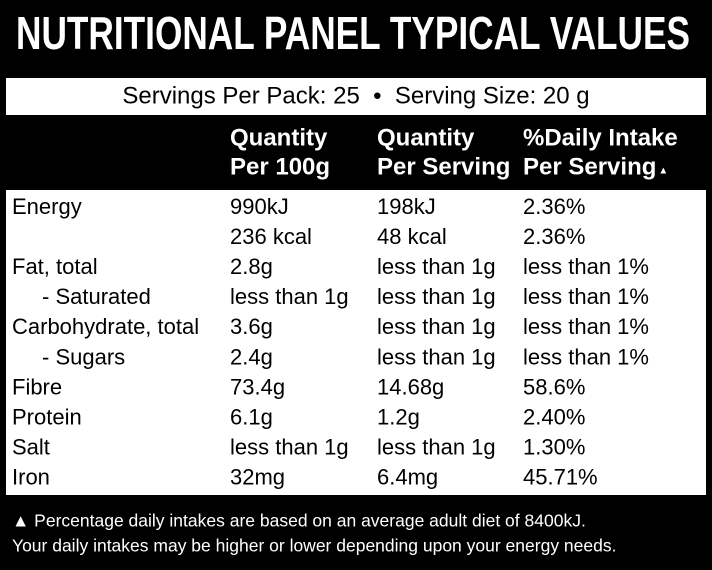  I want to click on row-label: Salt, so click(31, 447).